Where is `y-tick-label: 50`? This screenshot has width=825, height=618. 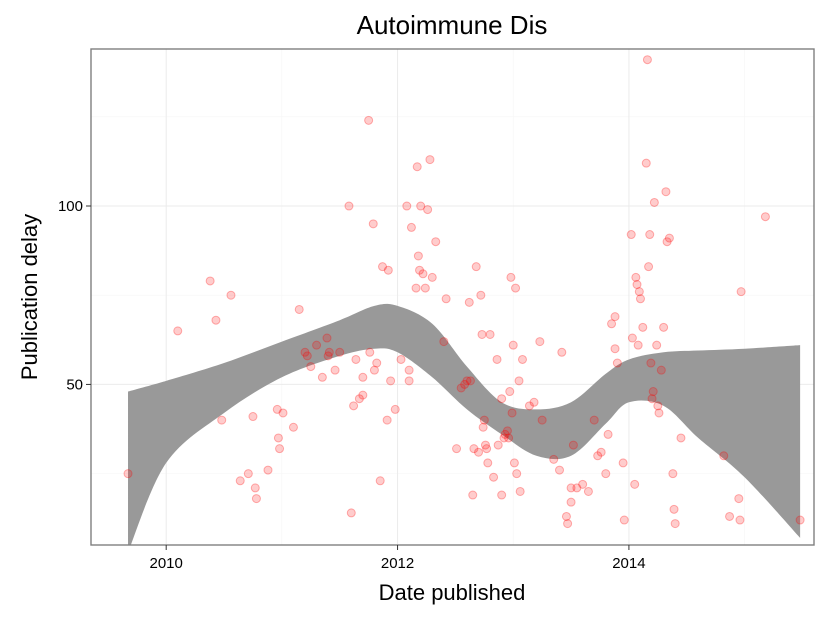
y-tick-label: 50 is located at coordinates (74, 384).